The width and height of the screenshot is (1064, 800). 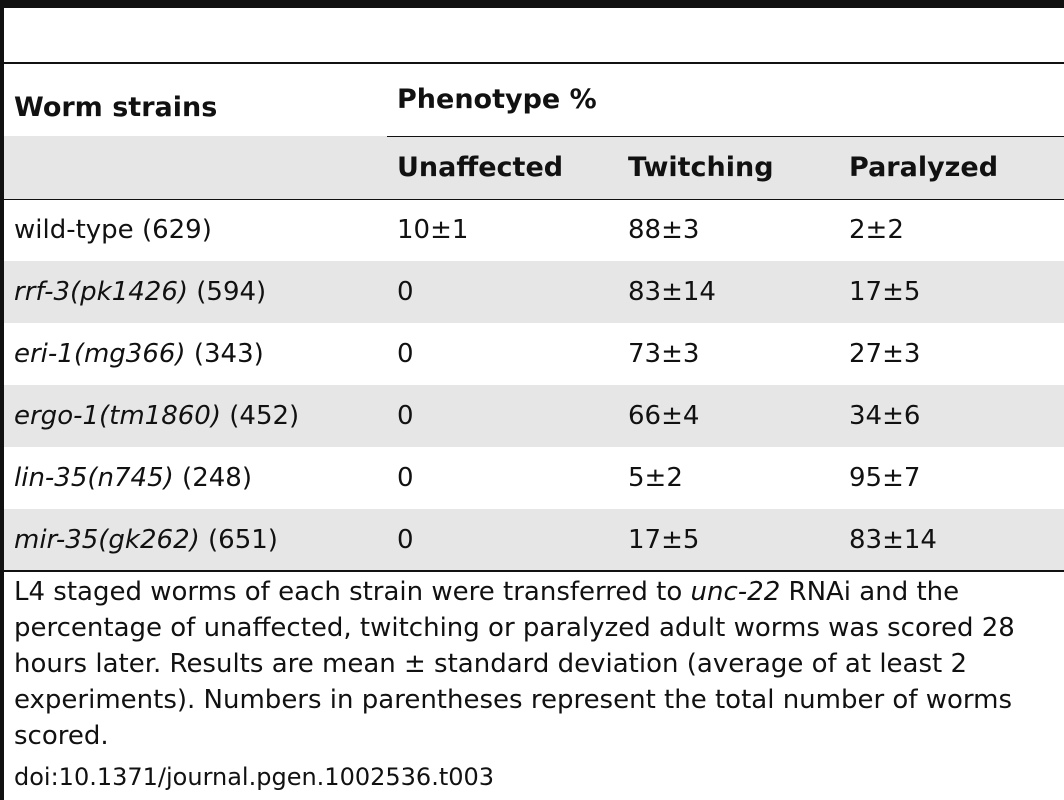 I want to click on blank-header-cell, so click(x=195, y=168).